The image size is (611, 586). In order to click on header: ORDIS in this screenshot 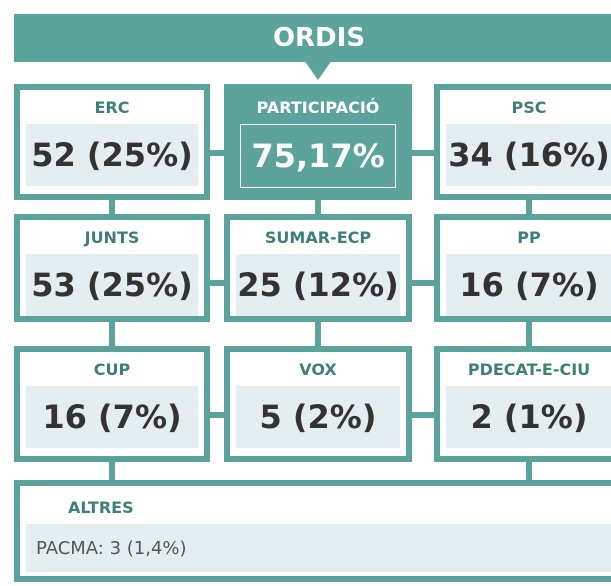, I will do `click(312, 38)`.